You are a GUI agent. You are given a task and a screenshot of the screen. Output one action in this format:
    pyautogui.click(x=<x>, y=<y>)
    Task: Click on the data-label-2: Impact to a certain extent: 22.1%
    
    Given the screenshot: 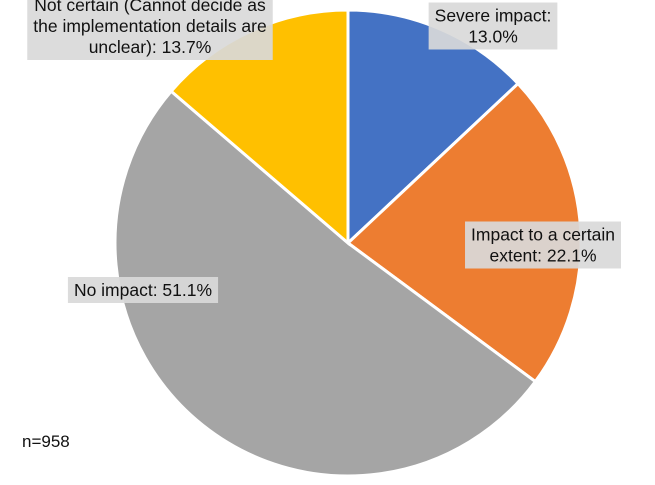 What is the action you would take?
    pyautogui.click(x=543, y=245)
    